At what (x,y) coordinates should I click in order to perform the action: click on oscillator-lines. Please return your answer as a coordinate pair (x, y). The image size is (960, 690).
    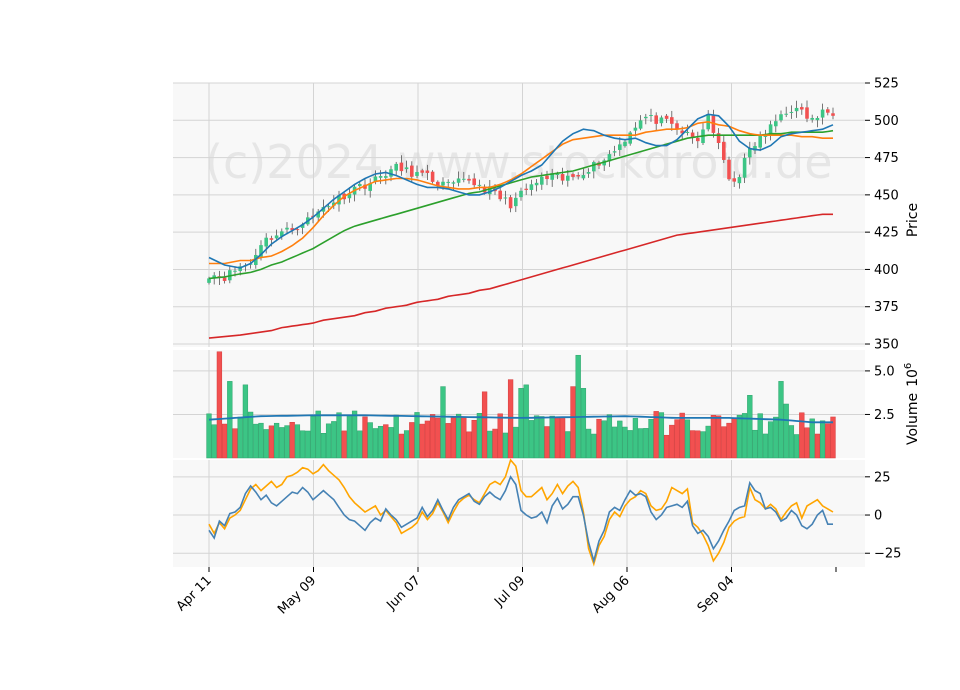
    Looking at the image, I should click on (521, 512).